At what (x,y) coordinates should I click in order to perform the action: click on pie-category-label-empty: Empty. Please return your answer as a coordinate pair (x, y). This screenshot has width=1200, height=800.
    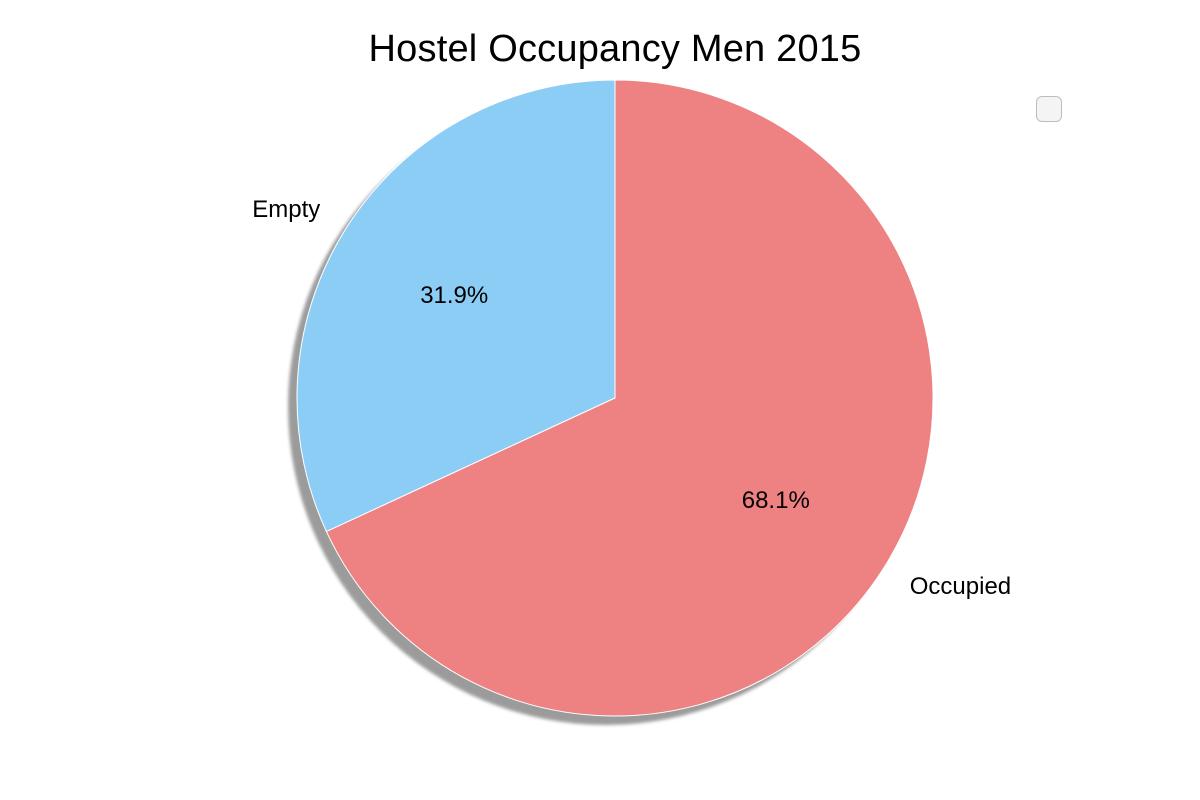
    Looking at the image, I should click on (286, 209).